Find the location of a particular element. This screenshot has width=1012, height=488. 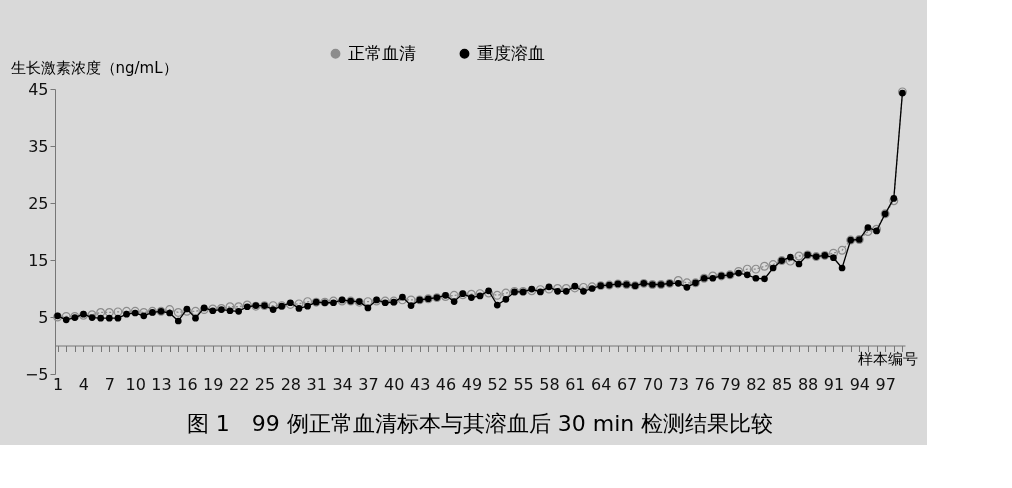

x-tick-label: 13 is located at coordinates (161, 384).